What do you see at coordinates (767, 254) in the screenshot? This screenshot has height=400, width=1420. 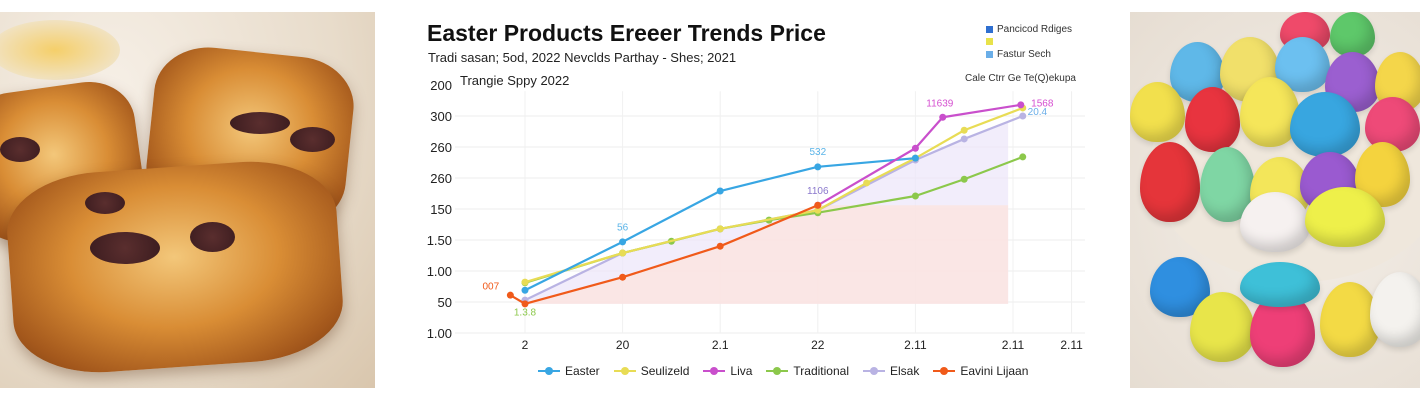 I see `area-fill` at bounding box center [767, 254].